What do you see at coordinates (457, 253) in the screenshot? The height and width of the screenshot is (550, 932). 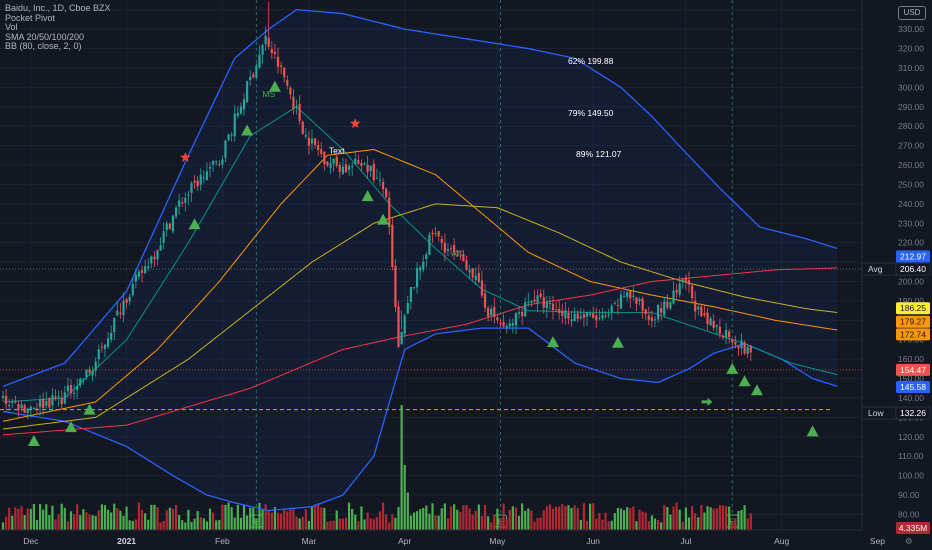 I see `chart-text-label: AC` at bounding box center [457, 253].